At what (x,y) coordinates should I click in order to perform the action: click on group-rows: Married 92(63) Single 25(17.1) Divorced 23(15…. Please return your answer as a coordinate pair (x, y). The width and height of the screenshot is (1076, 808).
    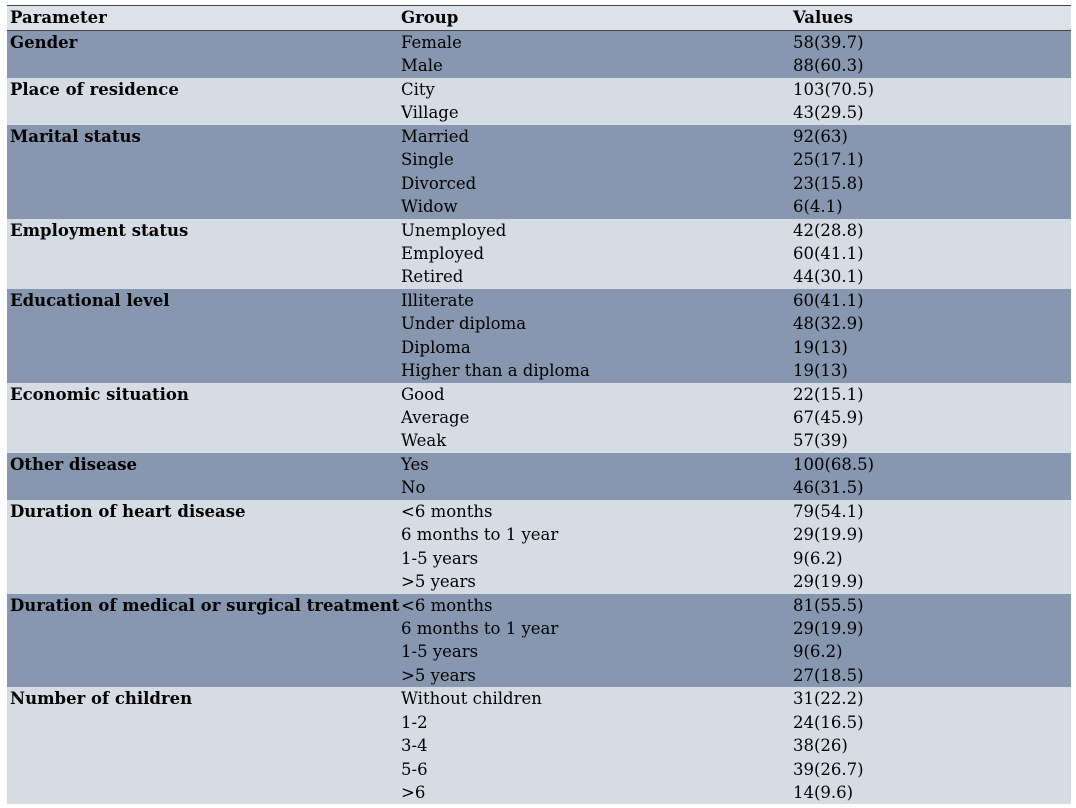
    Looking at the image, I should click on (734, 172).